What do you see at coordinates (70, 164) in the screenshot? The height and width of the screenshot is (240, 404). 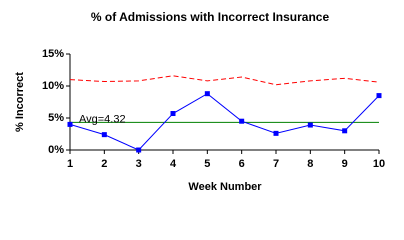 I see `x-tick-label: 1` at bounding box center [70, 164].